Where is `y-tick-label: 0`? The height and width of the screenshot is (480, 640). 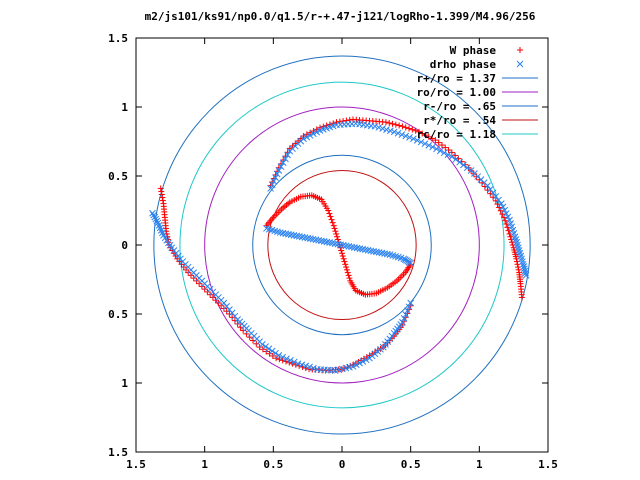
y-tick-label: 0 is located at coordinates (124, 245).